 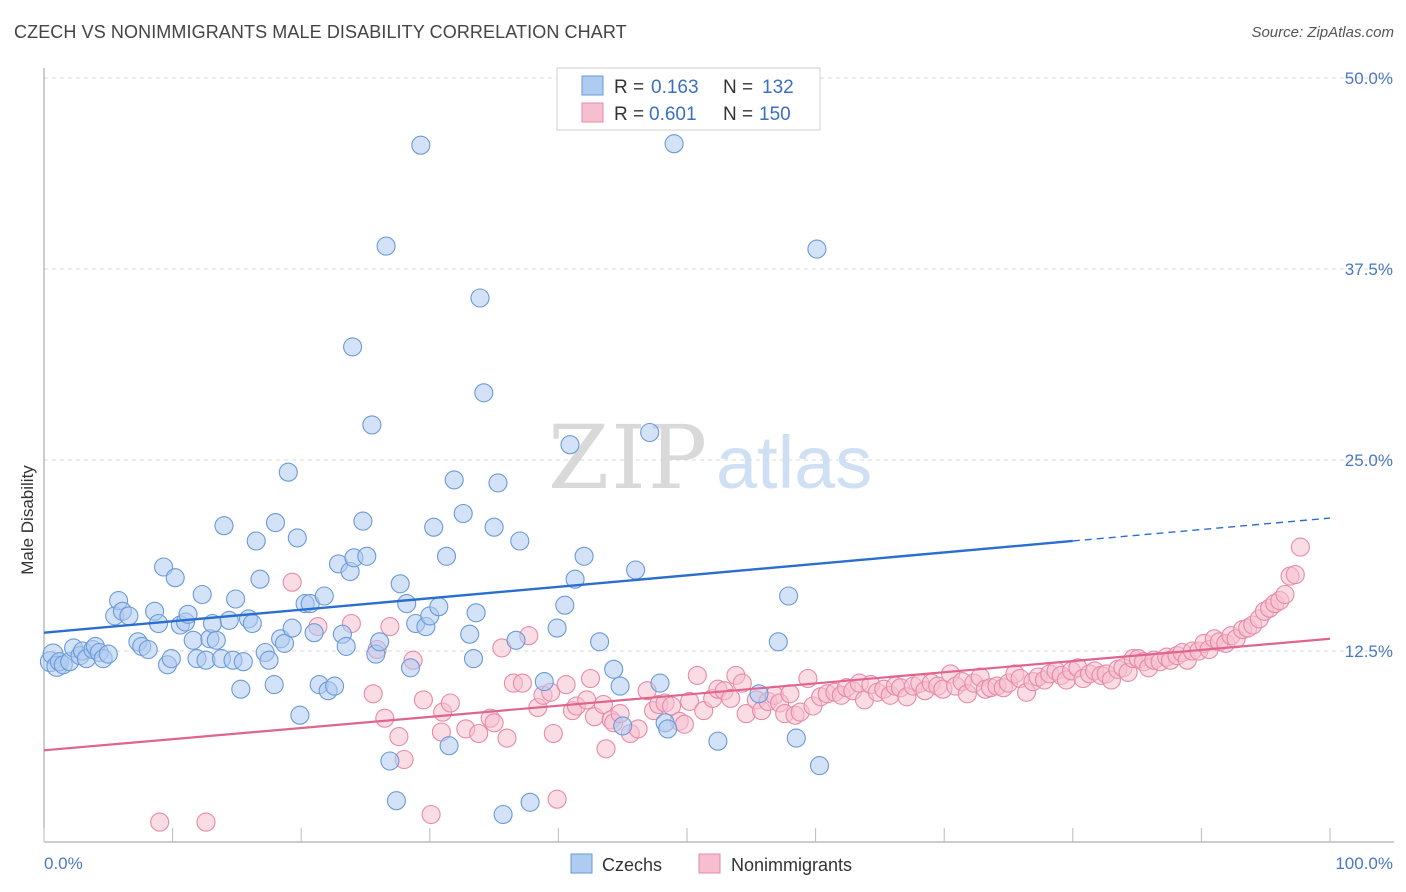 I want to click on bottom-legend-swatch-czechs, so click(x=581, y=863).